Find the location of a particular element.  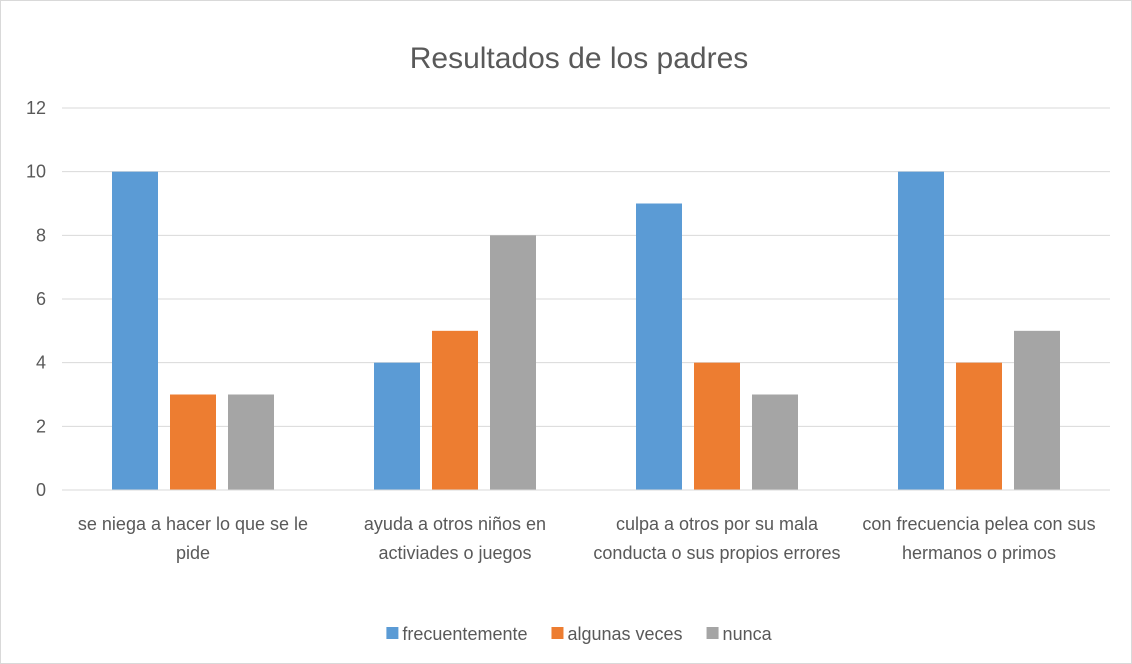

label-line: con frecuencia pelea con sus is located at coordinates (978, 524).